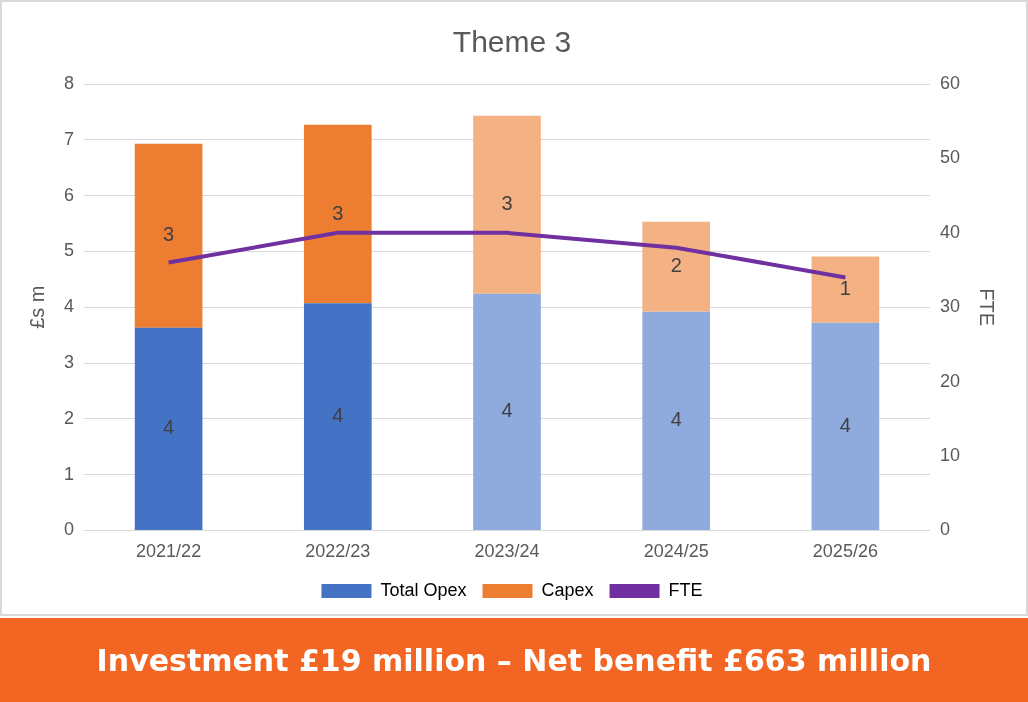  Describe the element at coordinates (950, 380) in the screenshot. I see `y2-tick-label: 20` at that location.